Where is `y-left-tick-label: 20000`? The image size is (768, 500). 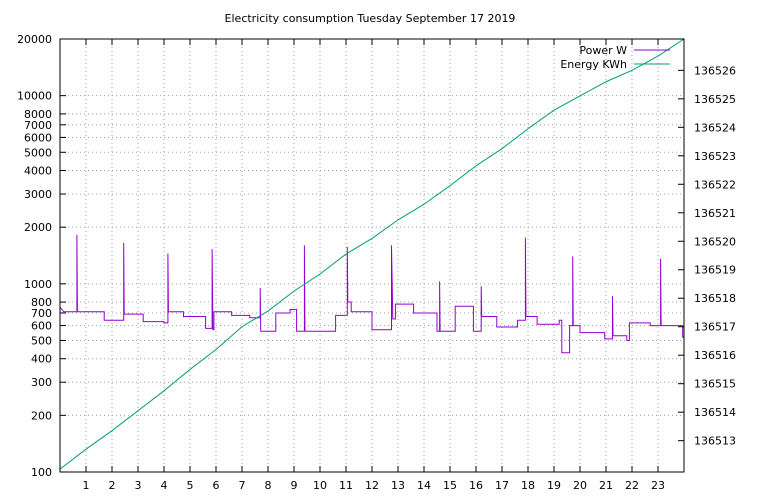 y-left-tick-label: 20000 is located at coordinates (34, 39).